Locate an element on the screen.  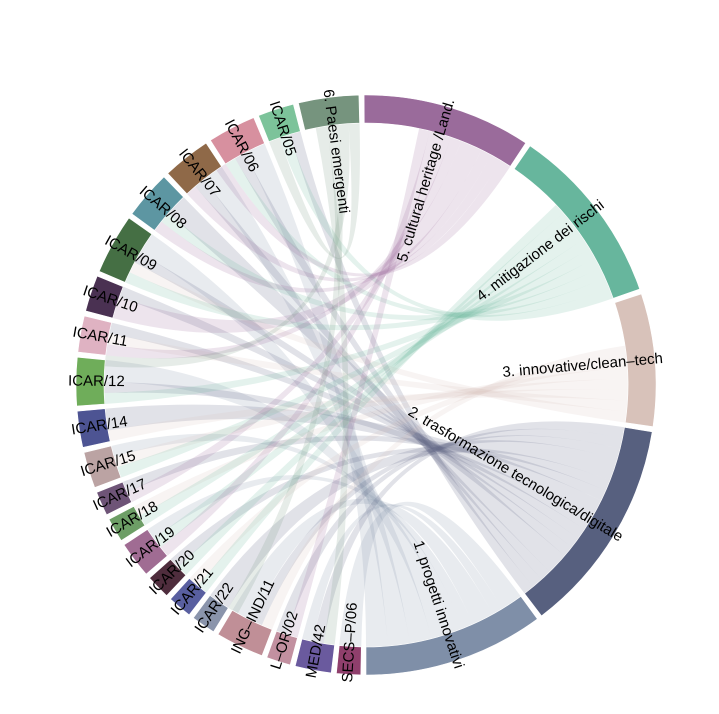
arc-5-cultural-heritage-land is located at coordinates (445, 130).